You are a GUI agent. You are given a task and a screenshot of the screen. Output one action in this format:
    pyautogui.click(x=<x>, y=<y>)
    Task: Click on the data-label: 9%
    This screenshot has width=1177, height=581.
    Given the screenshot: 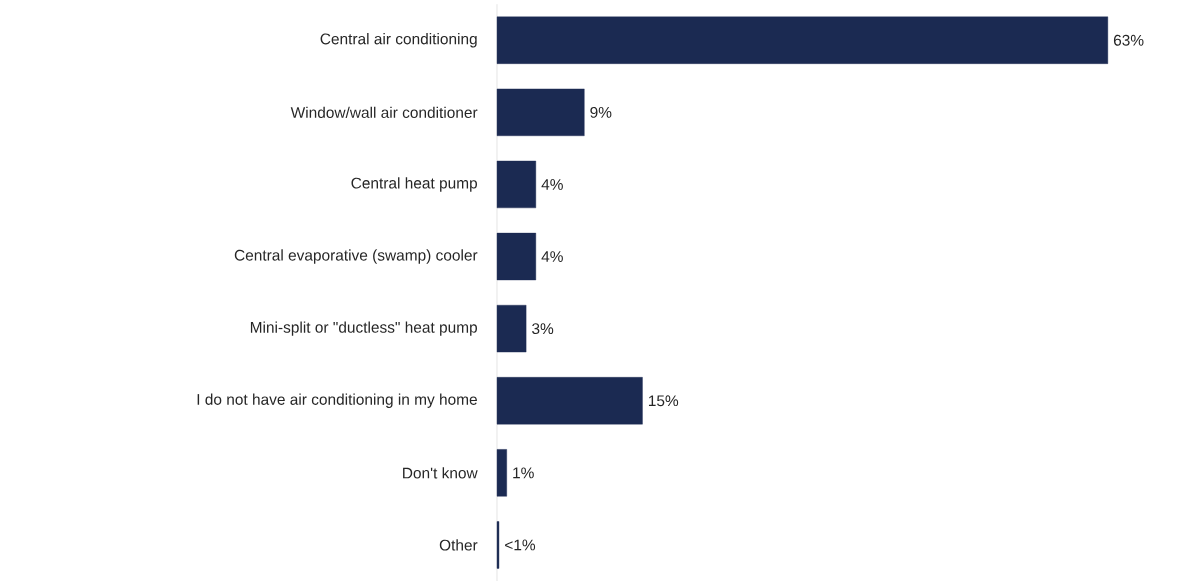 What is the action you would take?
    pyautogui.click(x=601, y=112)
    